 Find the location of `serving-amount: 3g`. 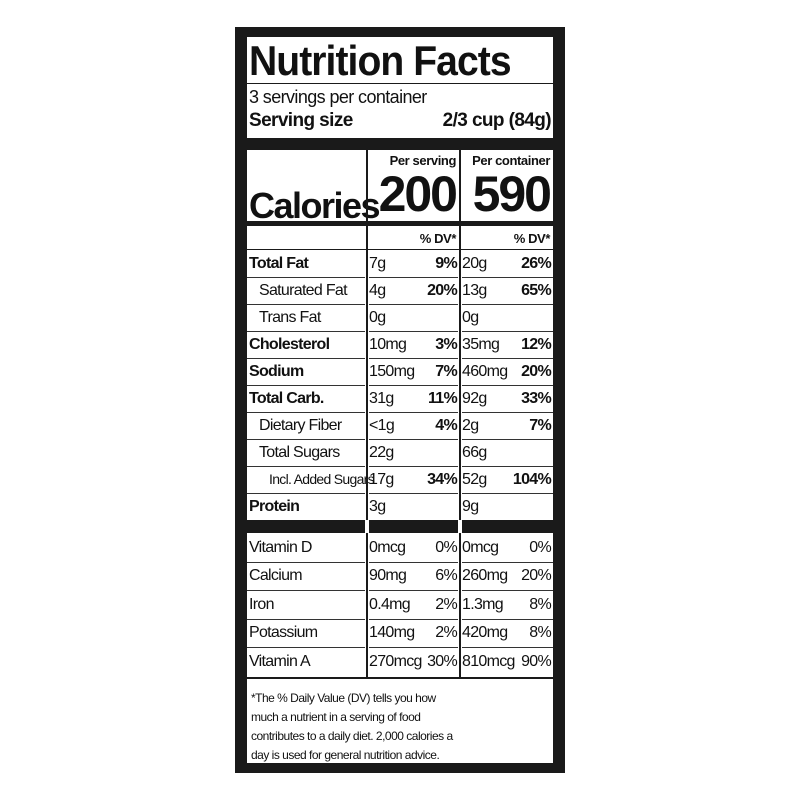

serving-amount: 3g is located at coordinates (377, 506).